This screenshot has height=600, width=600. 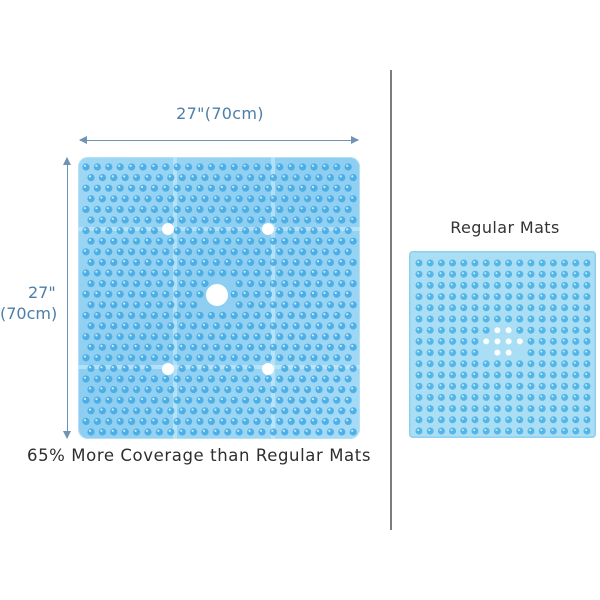 What do you see at coordinates (32, 303) in the screenshot?
I see `height-label: 27" (70cm)` at bounding box center [32, 303].